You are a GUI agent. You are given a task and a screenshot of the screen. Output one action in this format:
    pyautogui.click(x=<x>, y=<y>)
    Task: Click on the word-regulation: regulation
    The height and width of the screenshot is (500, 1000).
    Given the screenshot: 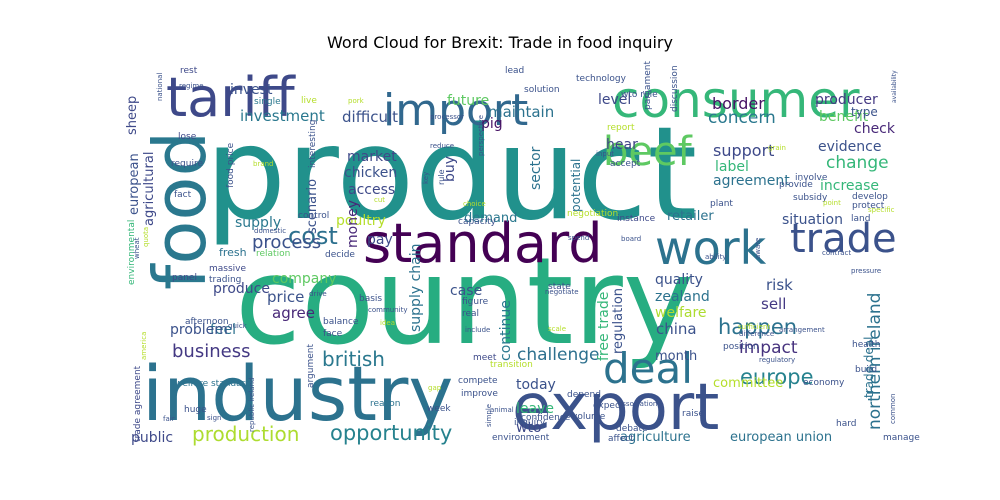 What is the action you would take?
    pyautogui.click(x=618, y=321)
    